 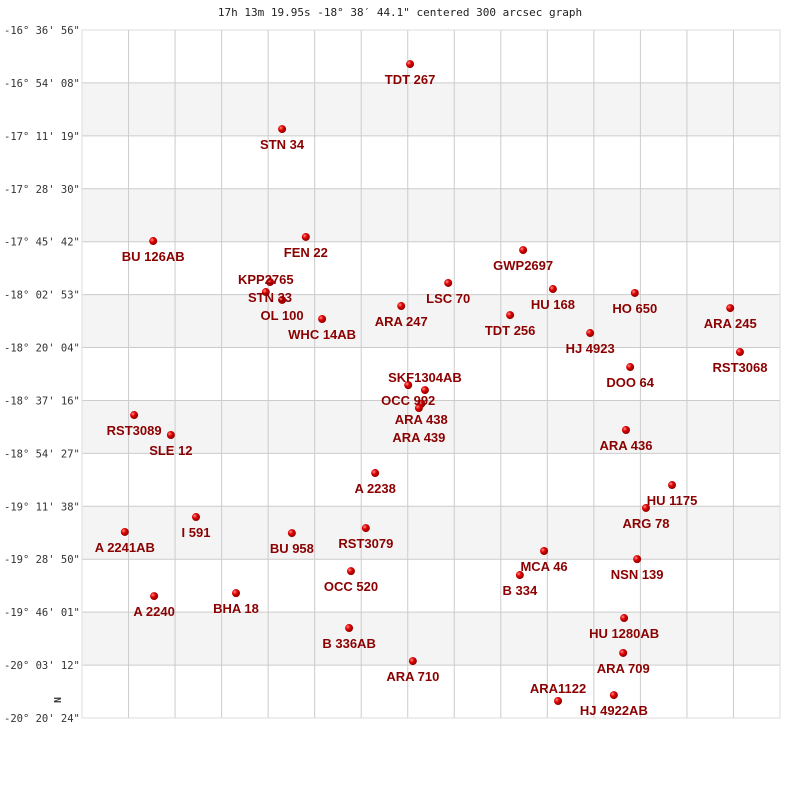 What do you see at coordinates (42, 454) in the screenshot?
I see `y-tick-label: -18° 54' 27"` at bounding box center [42, 454].